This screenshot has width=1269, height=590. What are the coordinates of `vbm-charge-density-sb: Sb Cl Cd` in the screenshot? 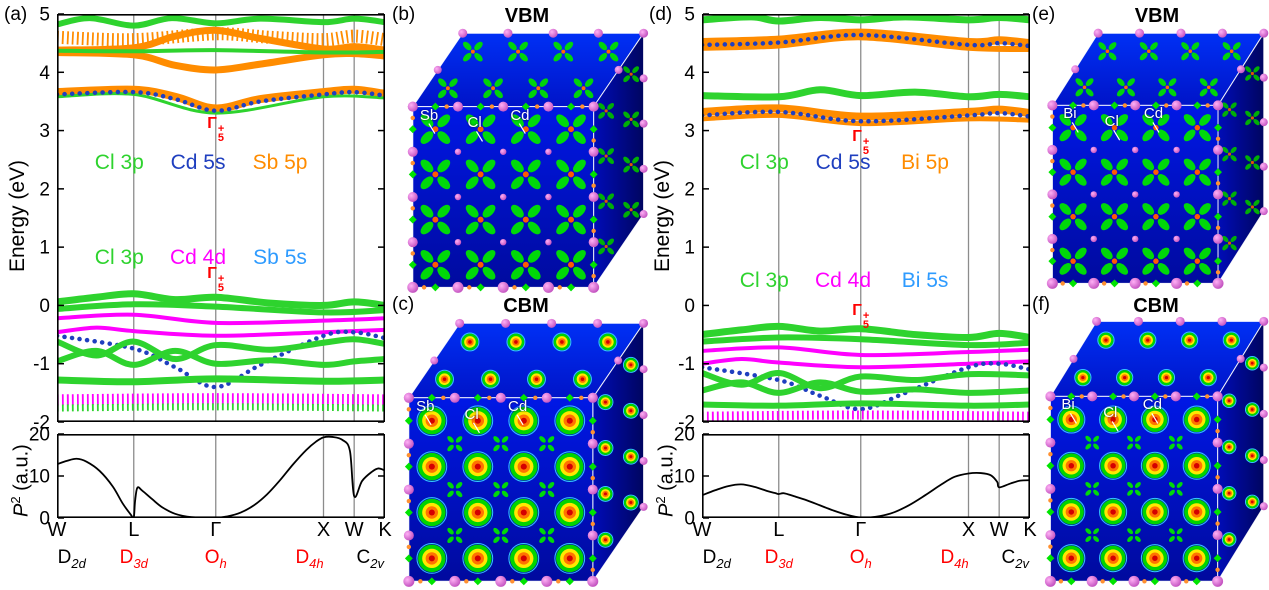 It's located at (528, 160).